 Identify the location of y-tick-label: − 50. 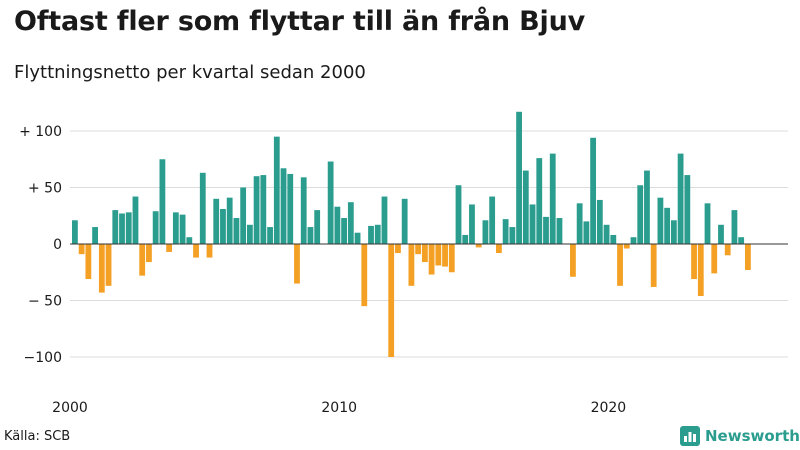
(45, 302).